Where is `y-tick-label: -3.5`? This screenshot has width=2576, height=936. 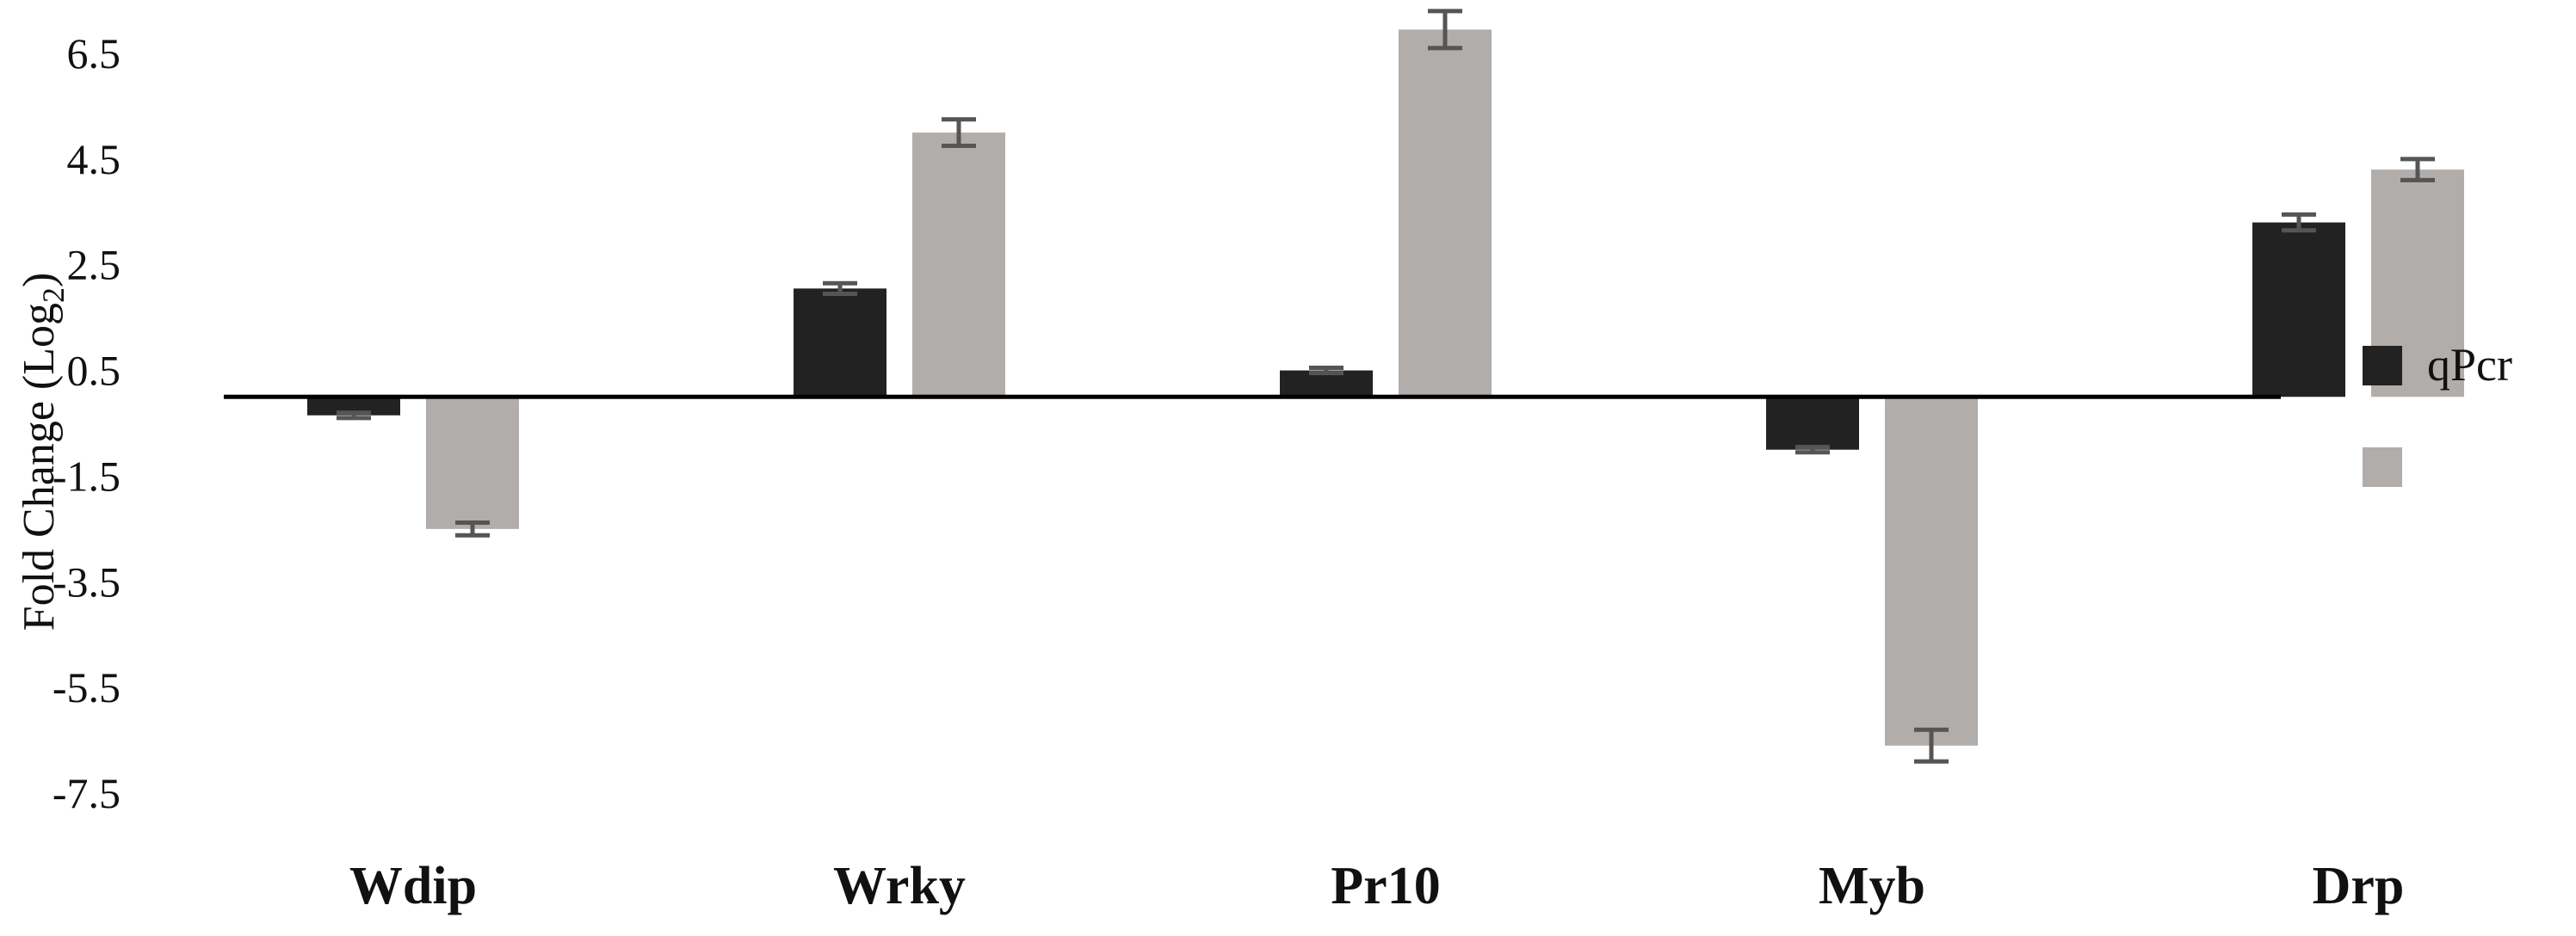
y-tick-label: -3.5 is located at coordinates (86, 582).